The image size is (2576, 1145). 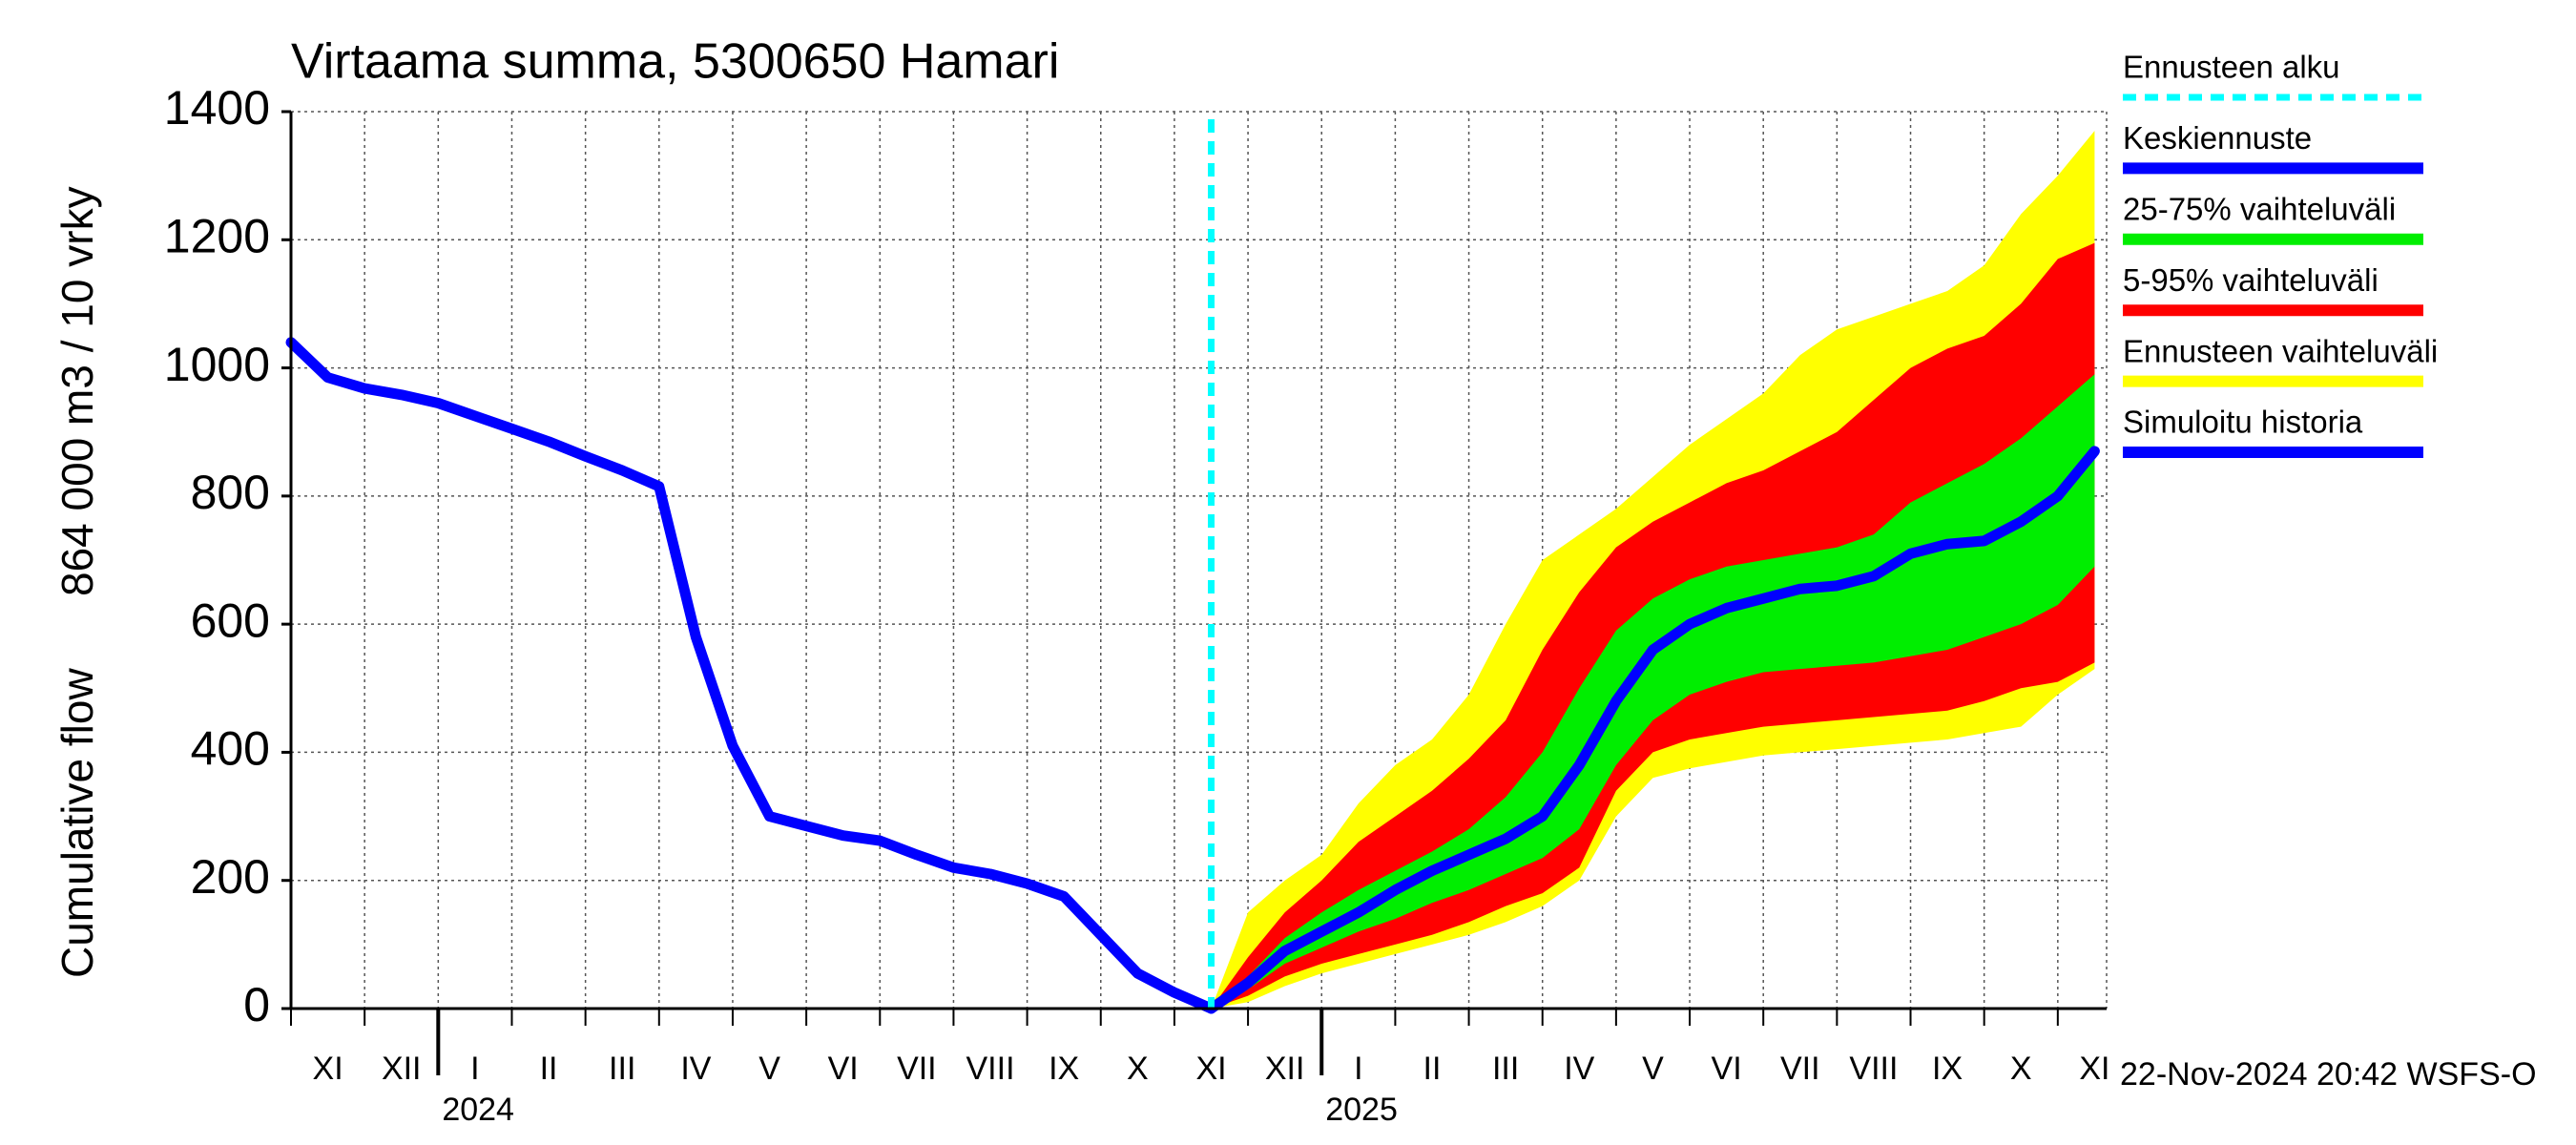 I want to click on legend-label: Keskiennuste, so click(x=2217, y=138).